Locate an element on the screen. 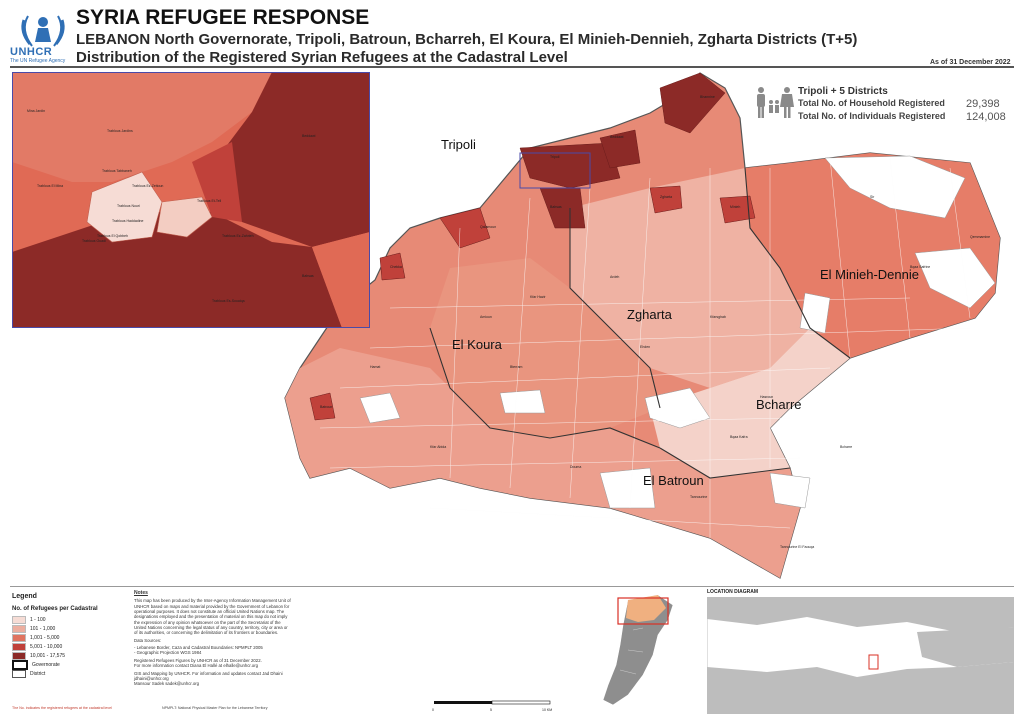  scale-end: 10 KM is located at coordinates (547, 710).